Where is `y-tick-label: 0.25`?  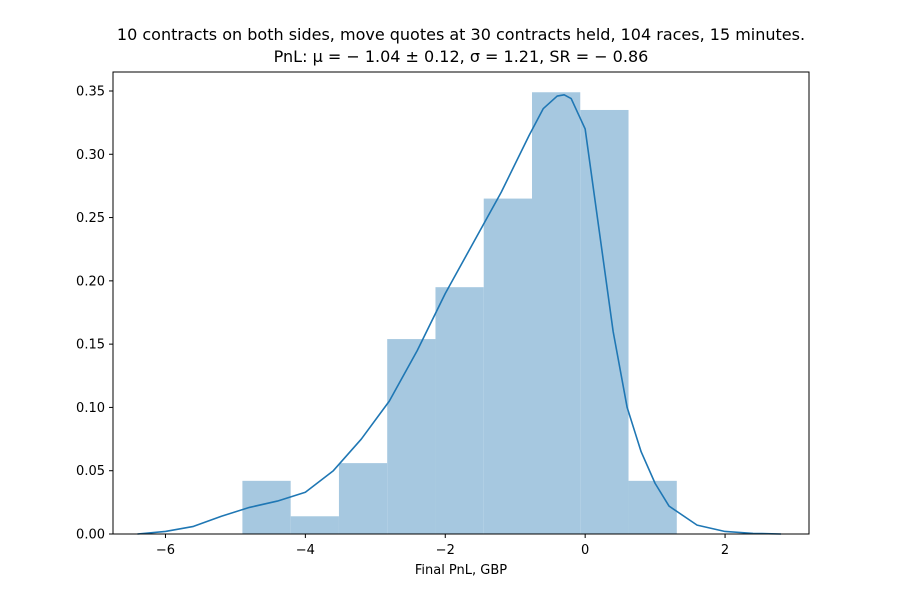
y-tick-label: 0.25 is located at coordinates (90, 218).